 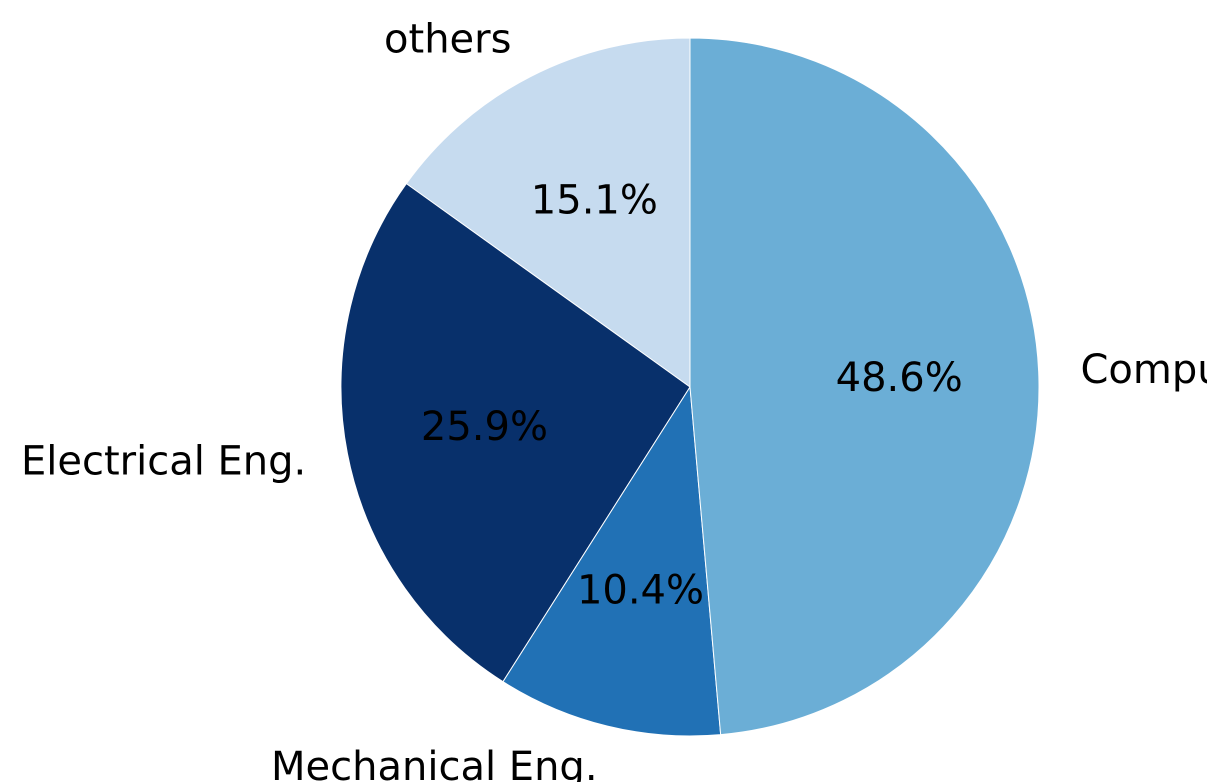 I want to click on pie-slice-others, so click(x=548, y=212).